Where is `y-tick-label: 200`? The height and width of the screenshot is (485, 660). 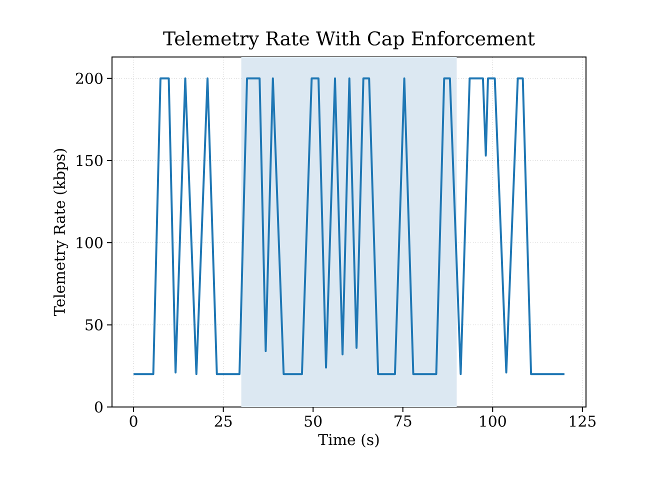
y-tick-label: 200 is located at coordinates (89, 78).